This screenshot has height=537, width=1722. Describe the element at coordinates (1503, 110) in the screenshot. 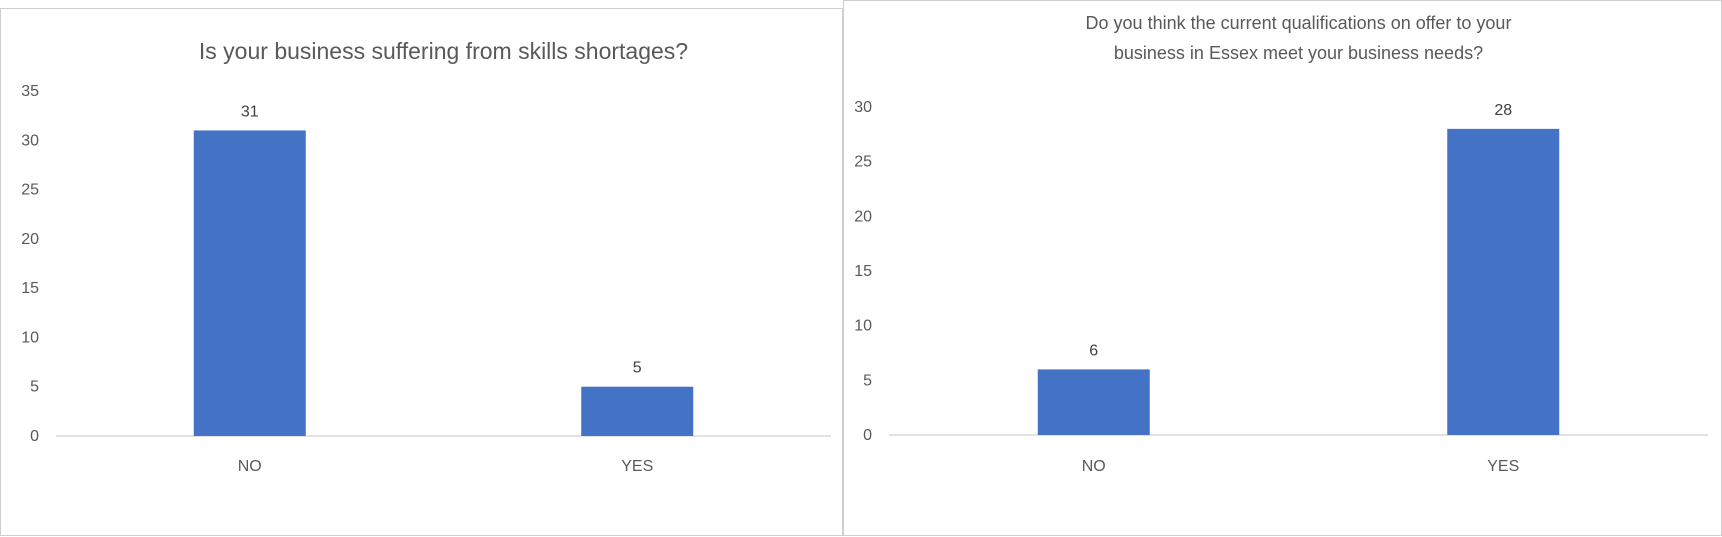

I see `data-label-yes: 28` at that location.